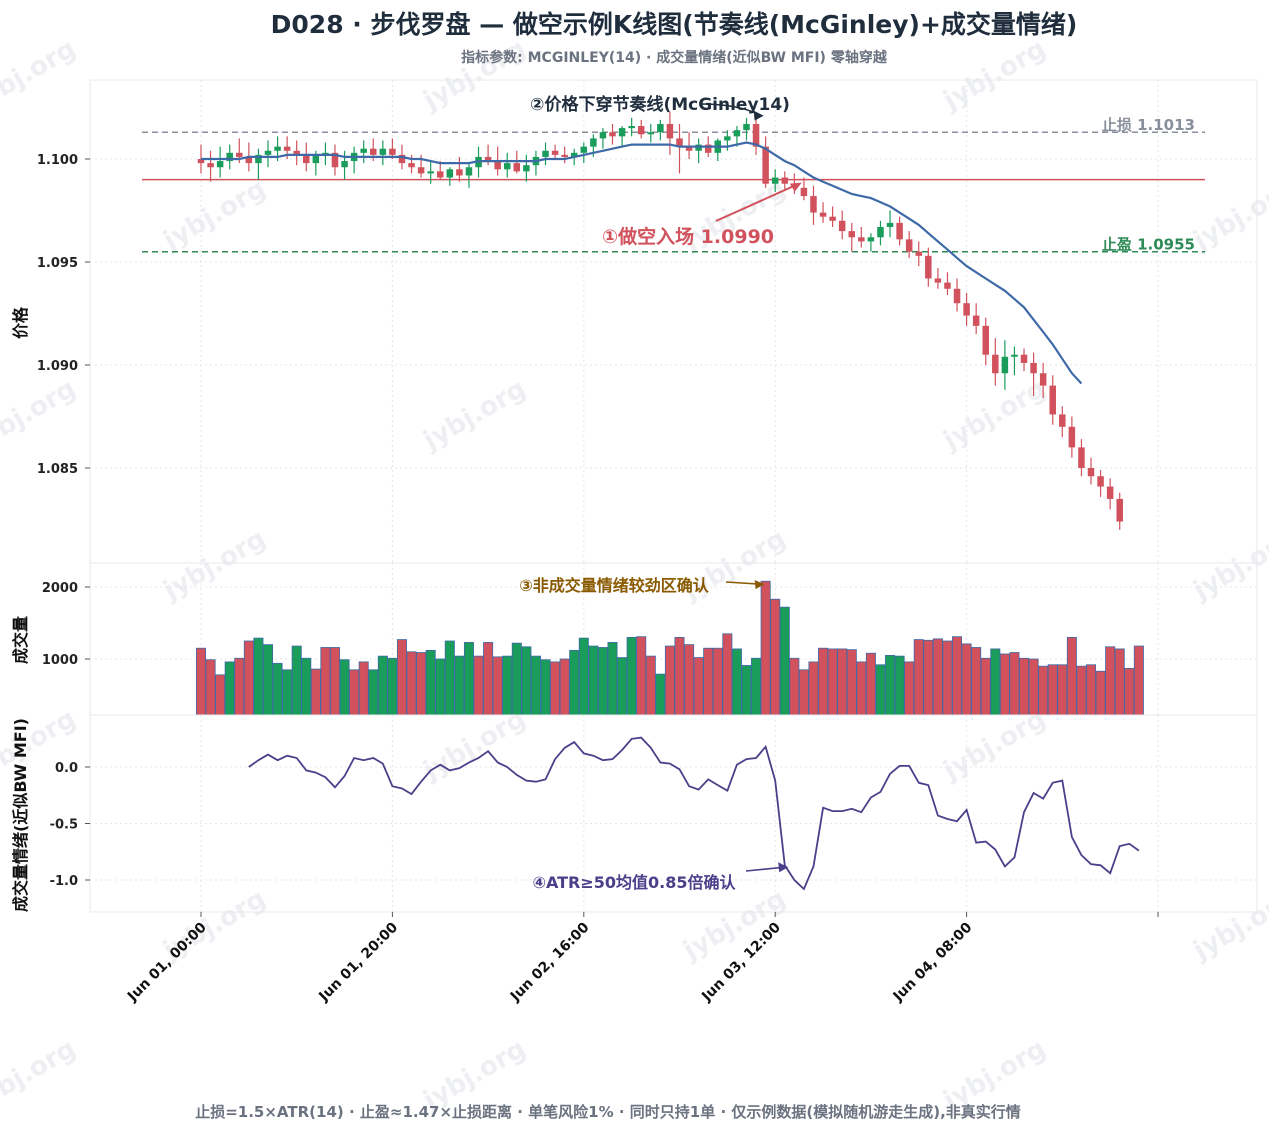 Image resolution: width=1269 pixels, height=1135 pixels. Describe the element at coordinates (358, 962) in the screenshot. I see `x-tick-label: Jun 01, 20:00` at that location.